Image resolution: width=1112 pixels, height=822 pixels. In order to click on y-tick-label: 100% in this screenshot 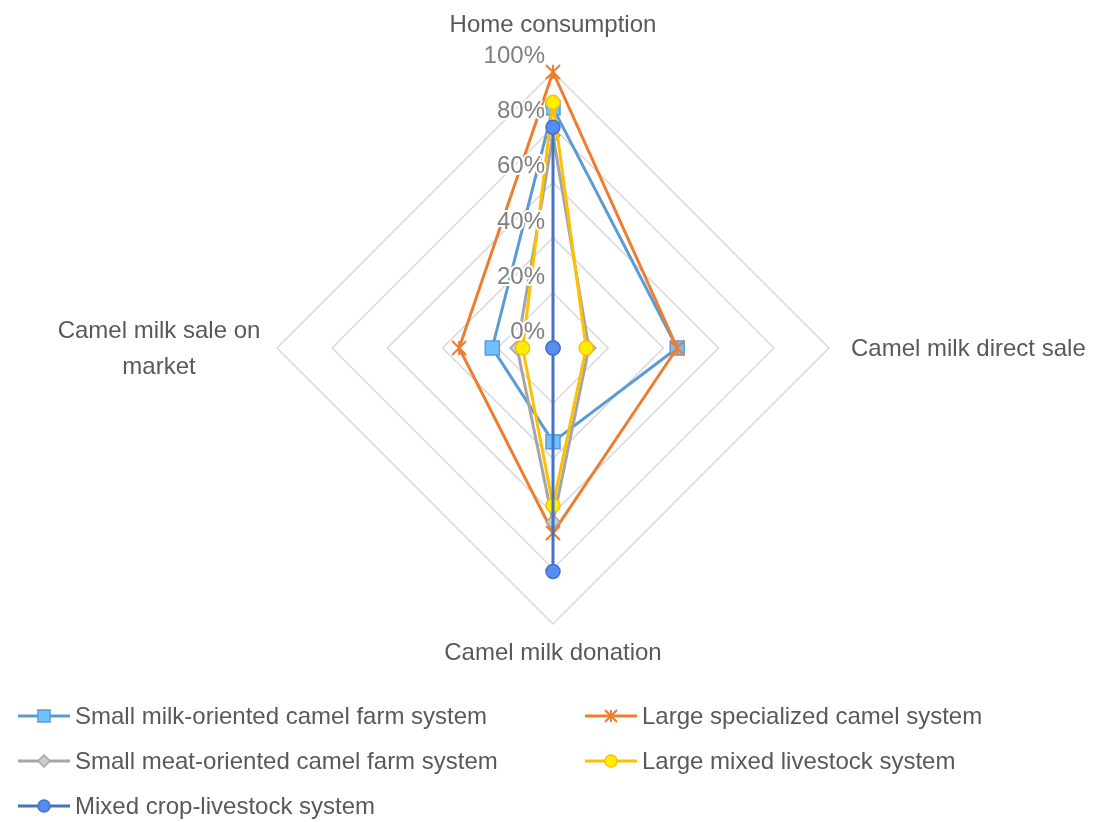, I will do `click(514, 54)`.